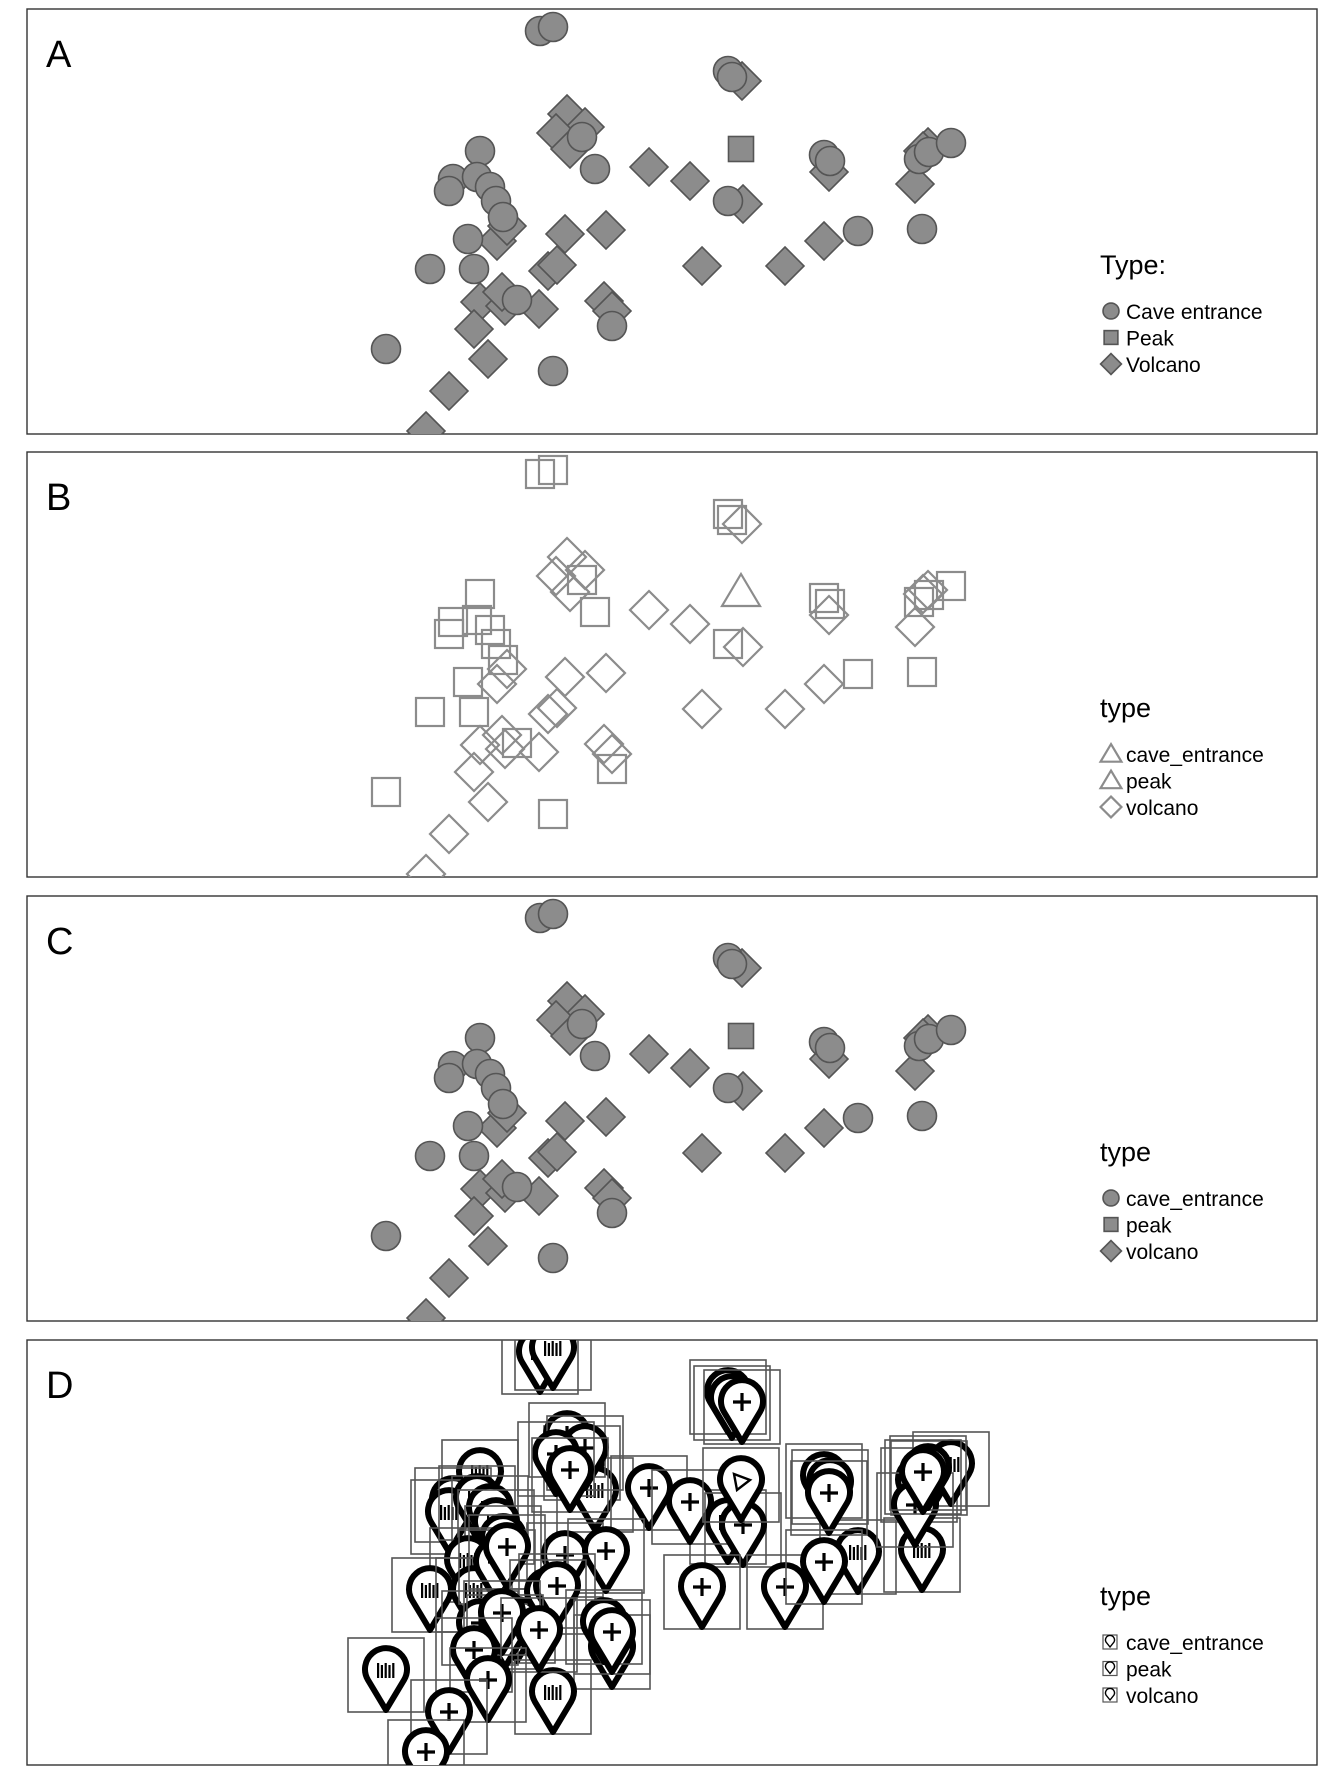 This screenshot has height=1774, width=1344. Describe the element at coordinates (58, 498) in the screenshot. I see `panel-label: B` at that location.